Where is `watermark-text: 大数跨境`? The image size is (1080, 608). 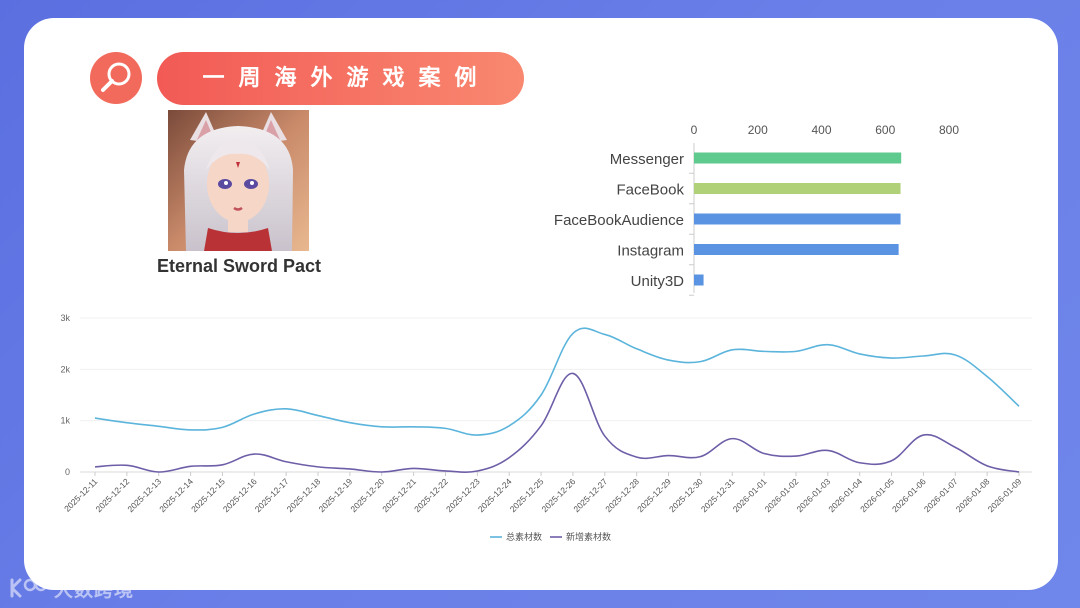 watermark-text: 大数跨境 is located at coordinates (94, 589).